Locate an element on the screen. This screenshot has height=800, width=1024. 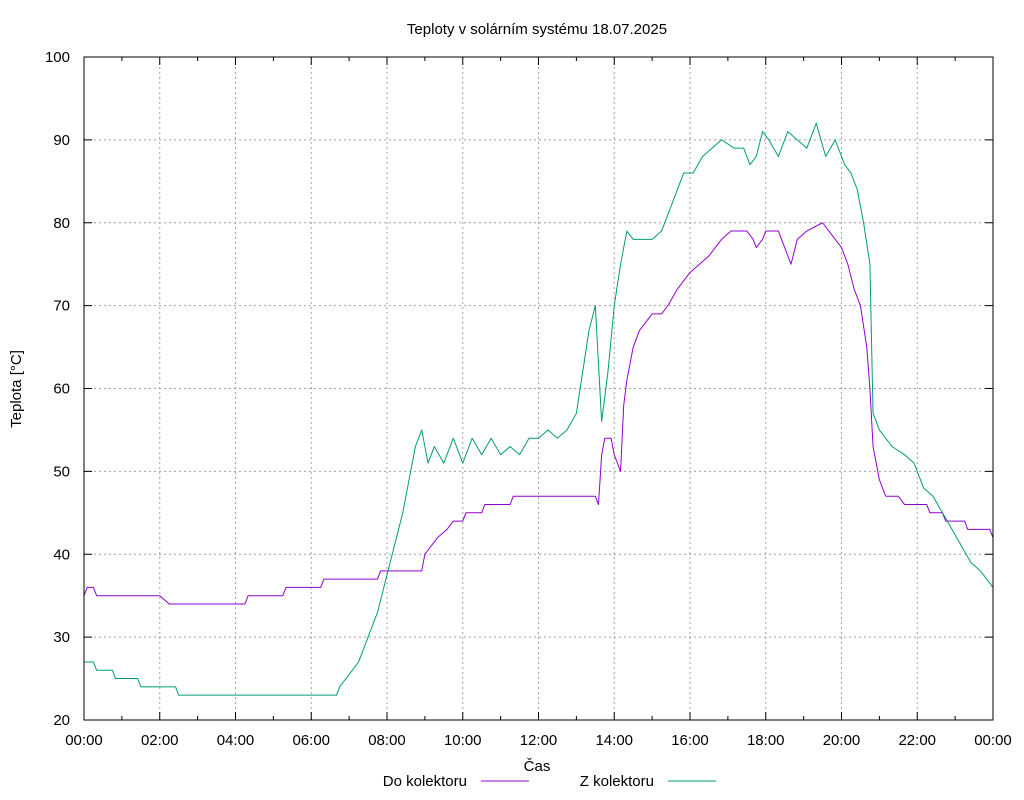
x-tick-label: 20:00 is located at coordinates (842, 740).